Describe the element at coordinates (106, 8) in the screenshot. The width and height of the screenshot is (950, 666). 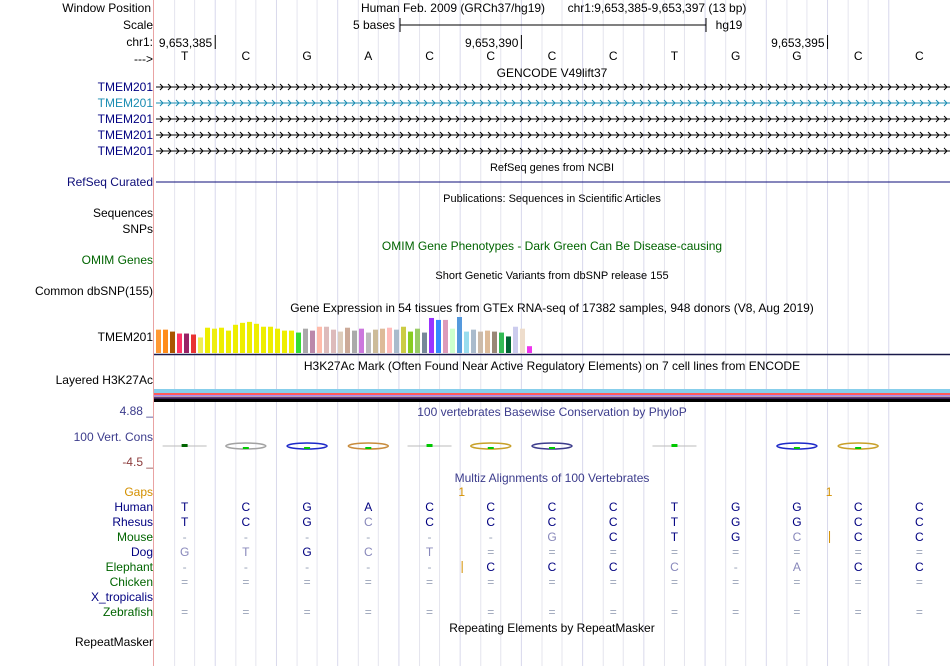
I see `track-label-window-position: Window Position` at that location.